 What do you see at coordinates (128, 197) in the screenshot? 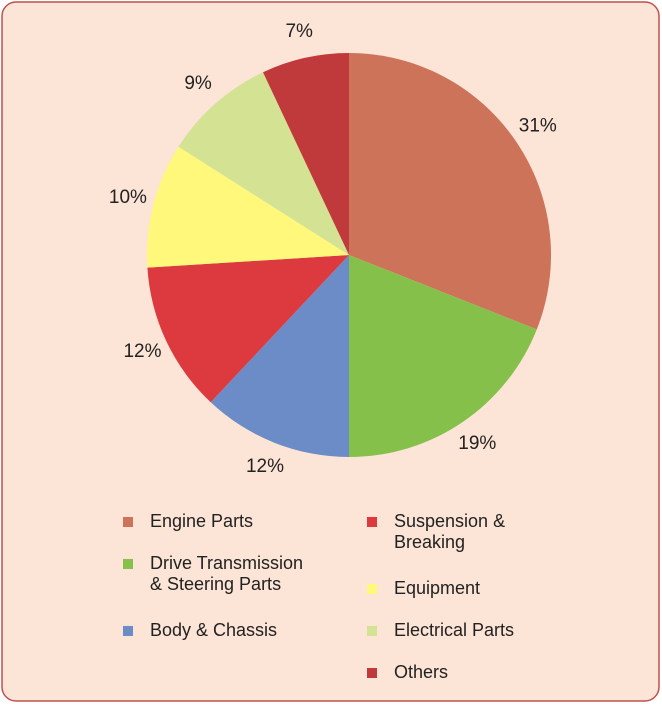
I see `data-label: 10%` at bounding box center [128, 197].